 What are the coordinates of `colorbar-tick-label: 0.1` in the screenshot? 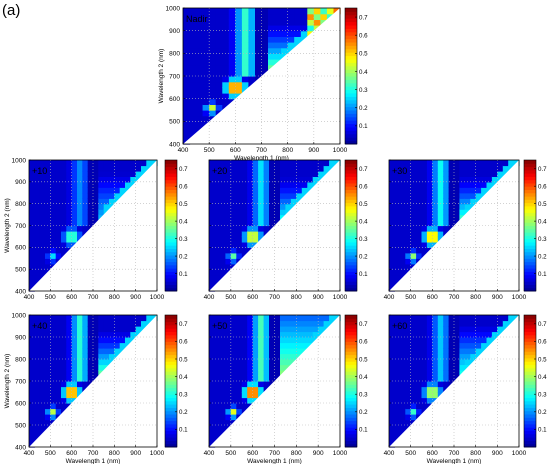 It's located at (183, 274).